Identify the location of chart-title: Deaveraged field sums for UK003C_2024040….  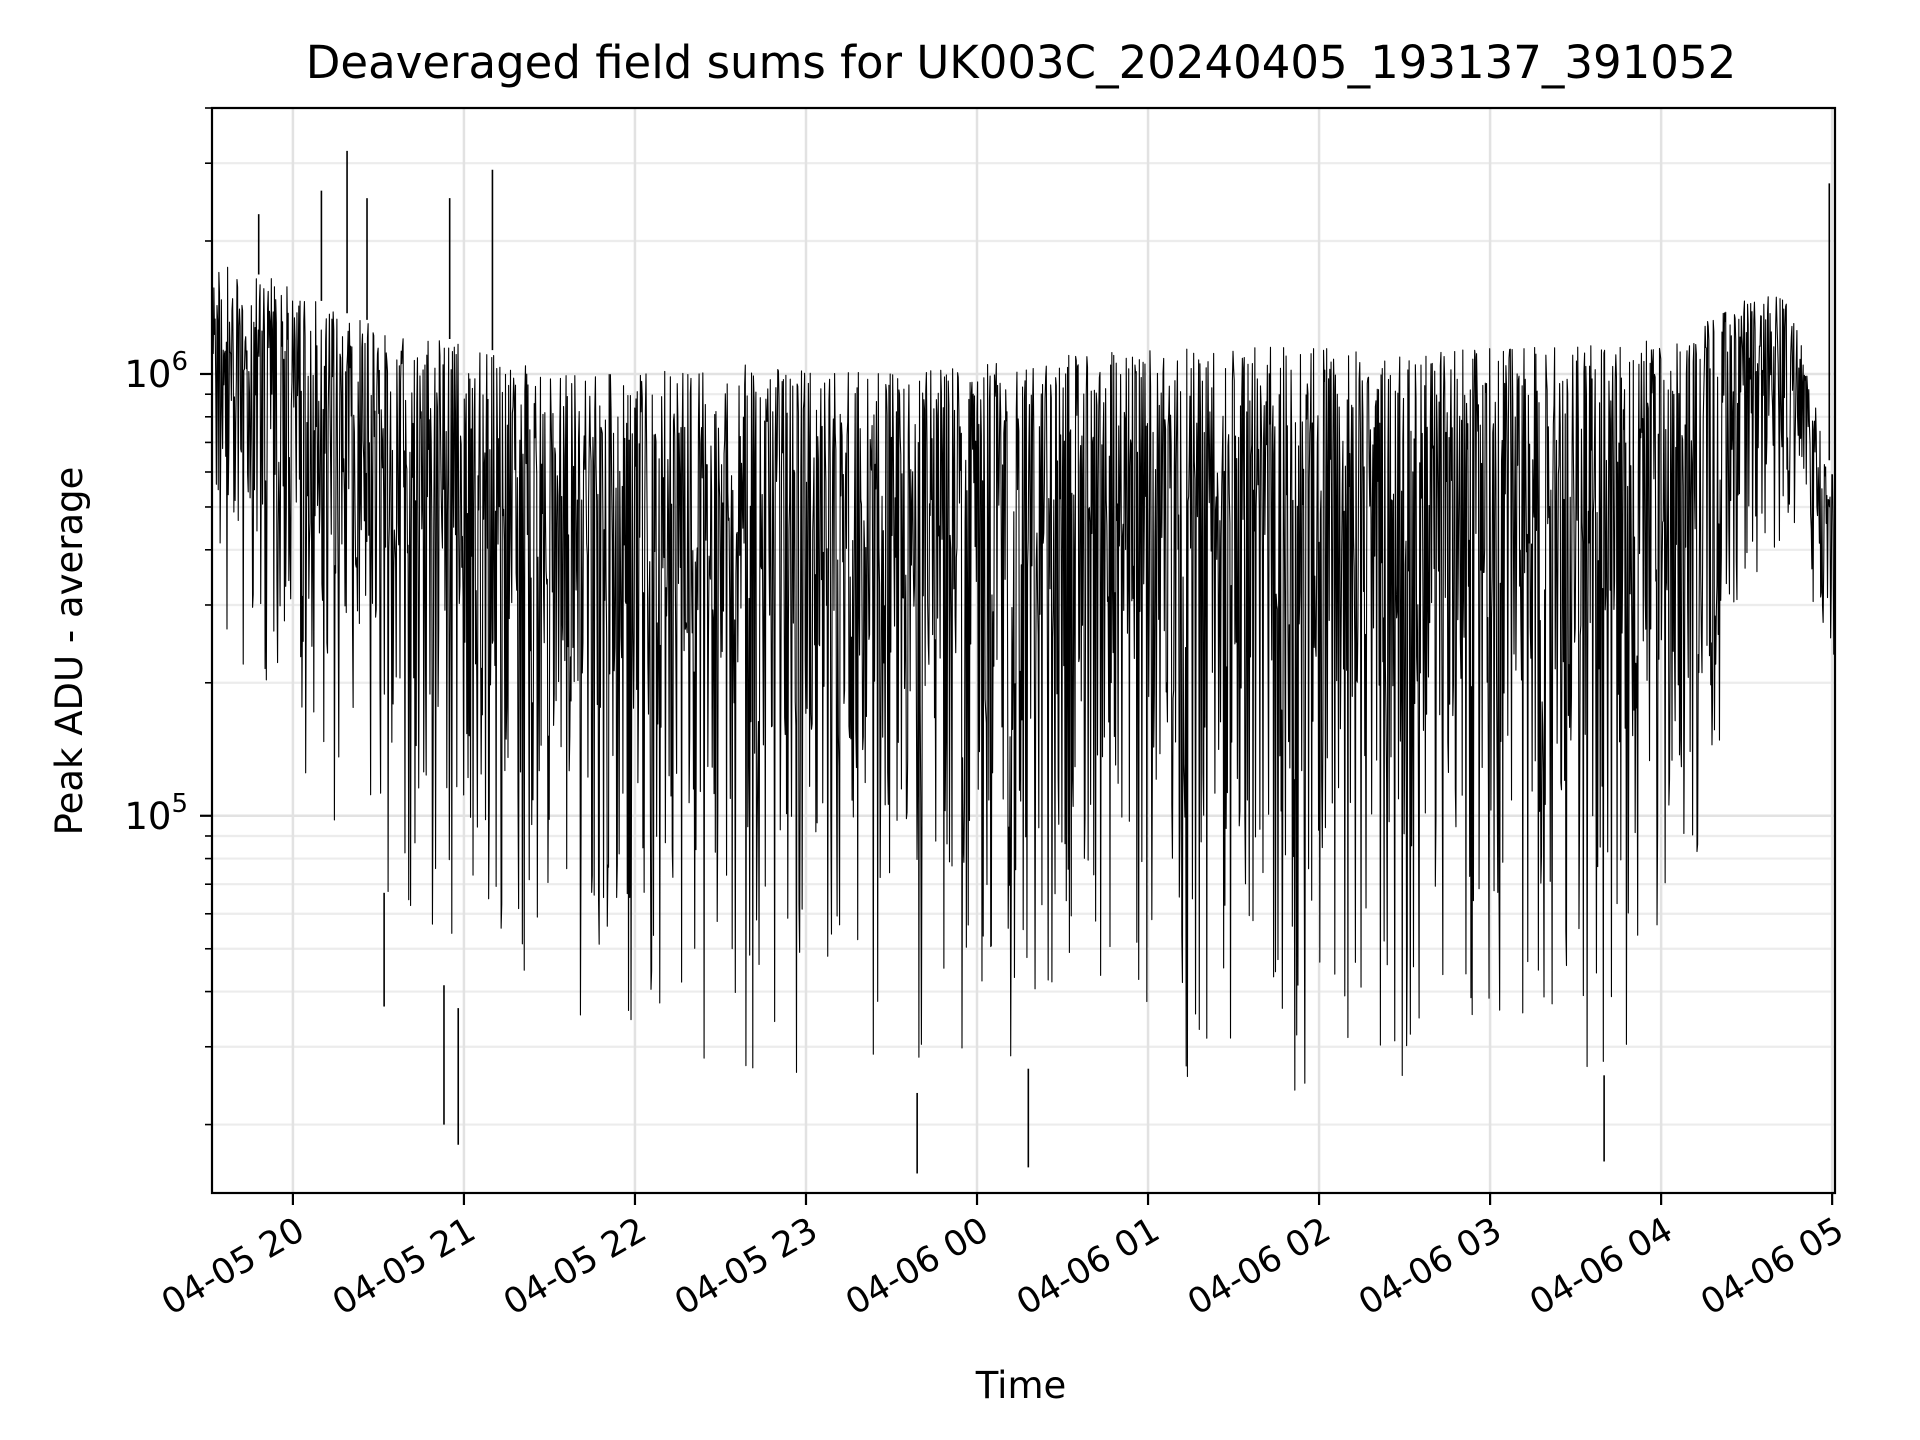
(1021, 62).